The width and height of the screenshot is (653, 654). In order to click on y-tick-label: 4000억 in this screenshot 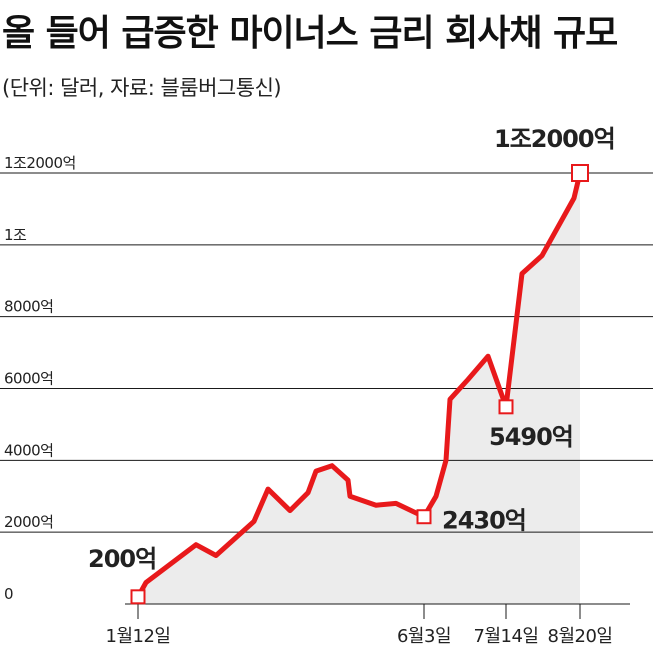, I will do `click(28, 450)`.